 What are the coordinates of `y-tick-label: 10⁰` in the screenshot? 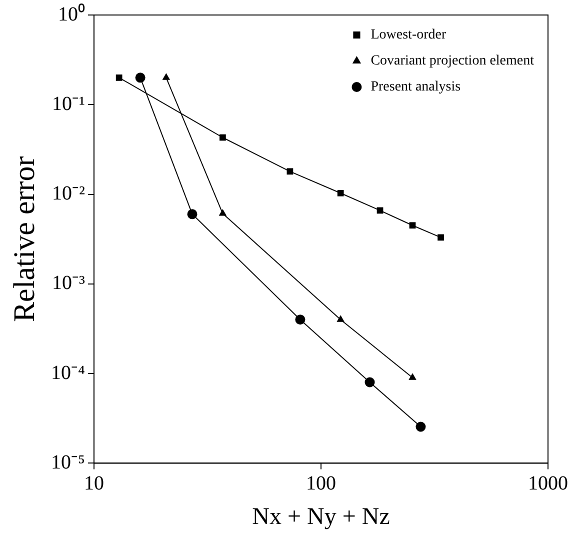 It's located at (71, 14).